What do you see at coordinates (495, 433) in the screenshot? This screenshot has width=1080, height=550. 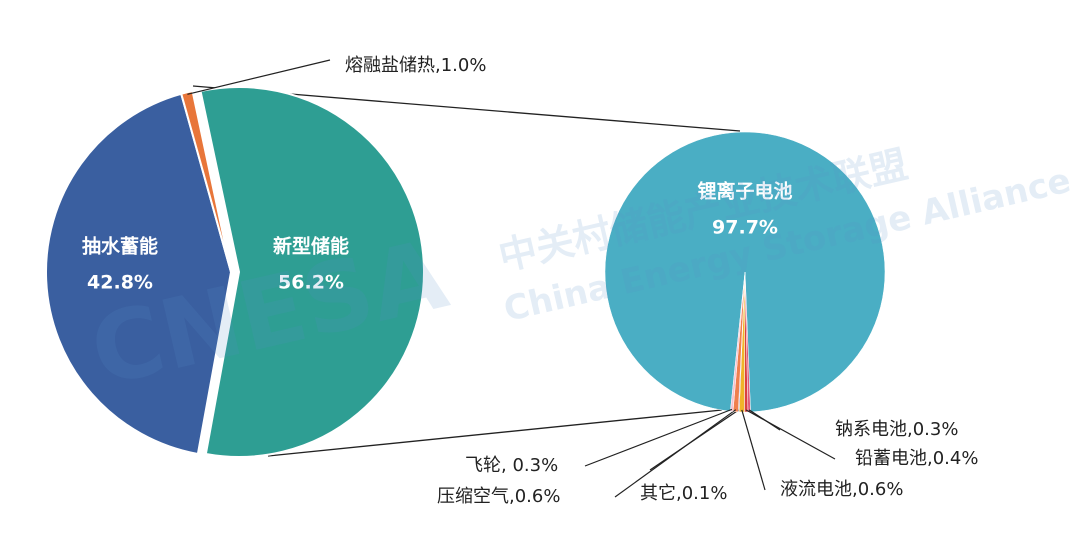 I see `connector-line` at bounding box center [495, 433].